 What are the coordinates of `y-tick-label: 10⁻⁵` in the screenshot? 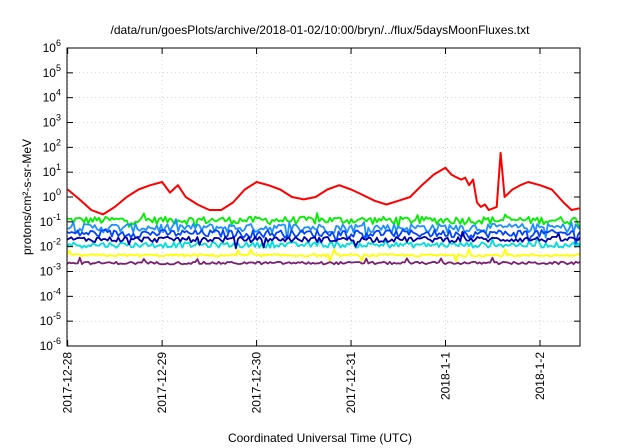 It's located at (50, 319).